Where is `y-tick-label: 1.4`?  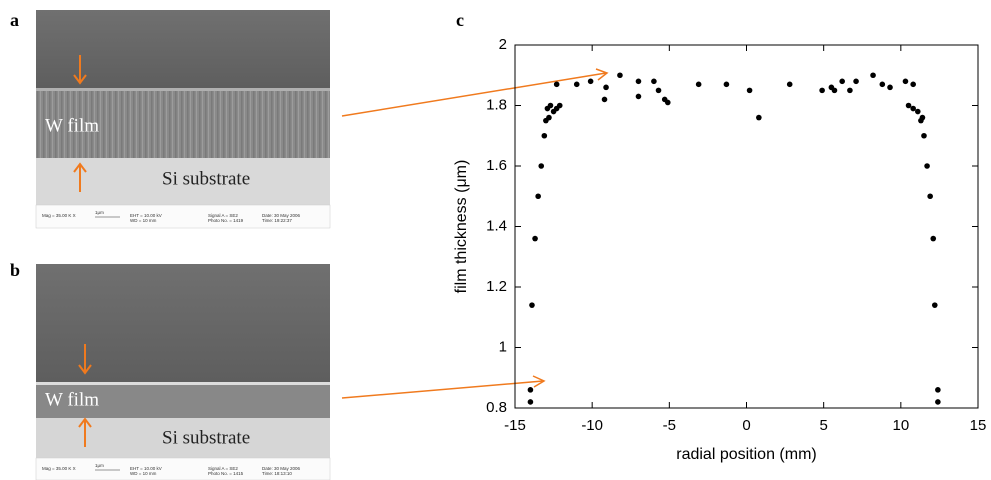 y-tick-label: 1.4 is located at coordinates (496, 225).